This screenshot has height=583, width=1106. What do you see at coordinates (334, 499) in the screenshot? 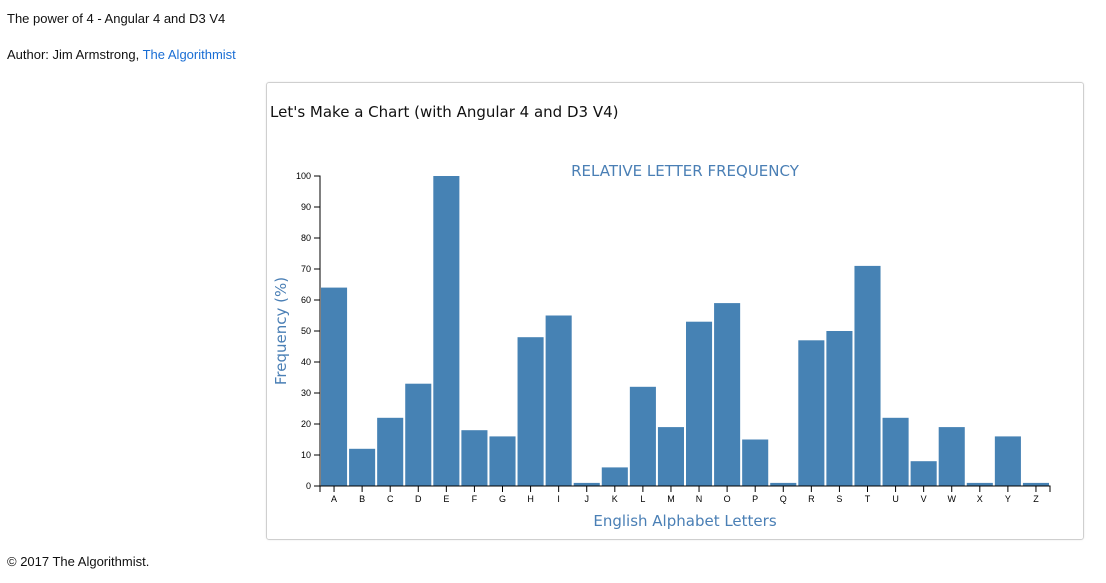
I see `x-tick-label-A: A` at bounding box center [334, 499].